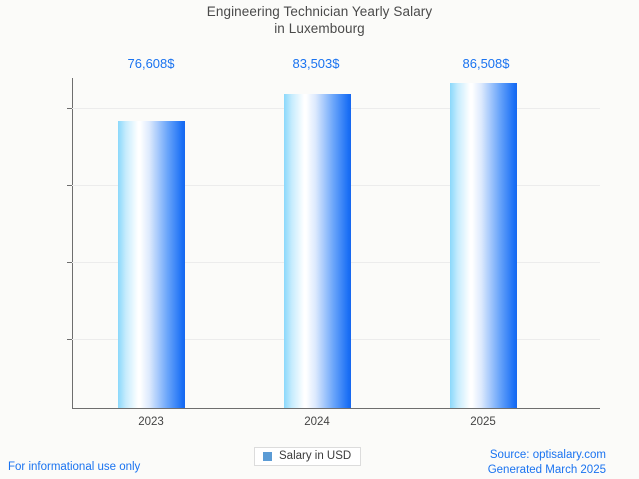 This screenshot has width=639, height=479. I want to click on bar-2025, so click(483, 245).